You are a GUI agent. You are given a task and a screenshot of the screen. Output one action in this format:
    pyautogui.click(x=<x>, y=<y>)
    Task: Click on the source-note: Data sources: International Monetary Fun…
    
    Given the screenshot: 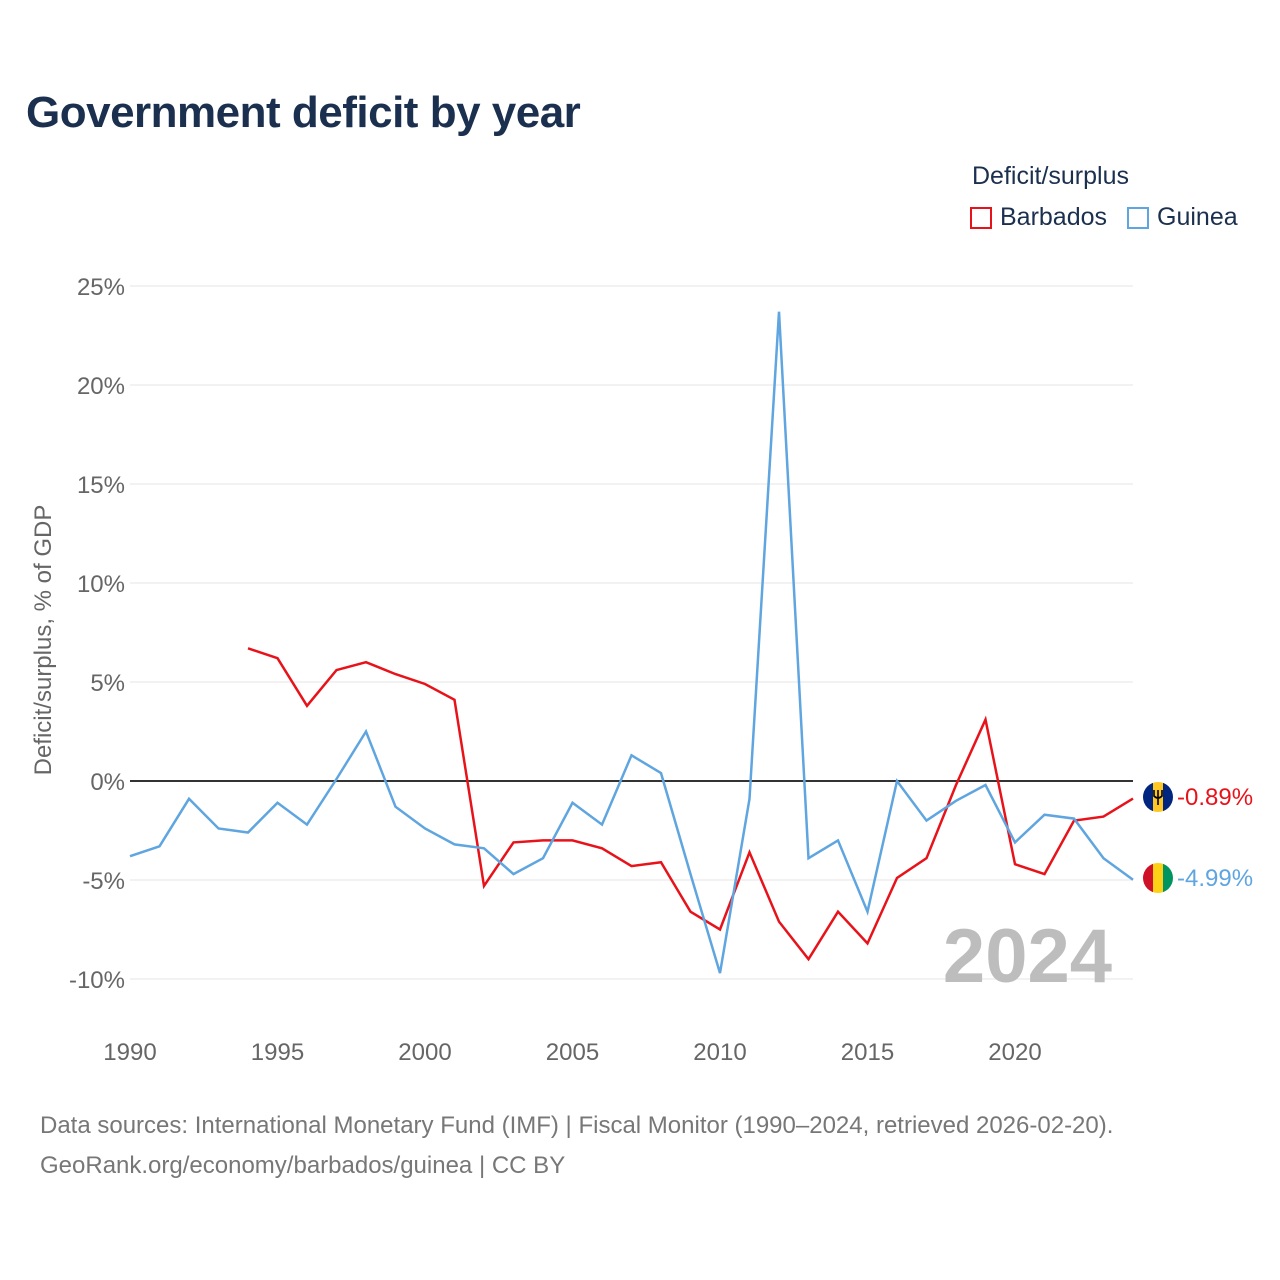 What is the action you would take?
    pyautogui.click(x=576, y=1146)
    